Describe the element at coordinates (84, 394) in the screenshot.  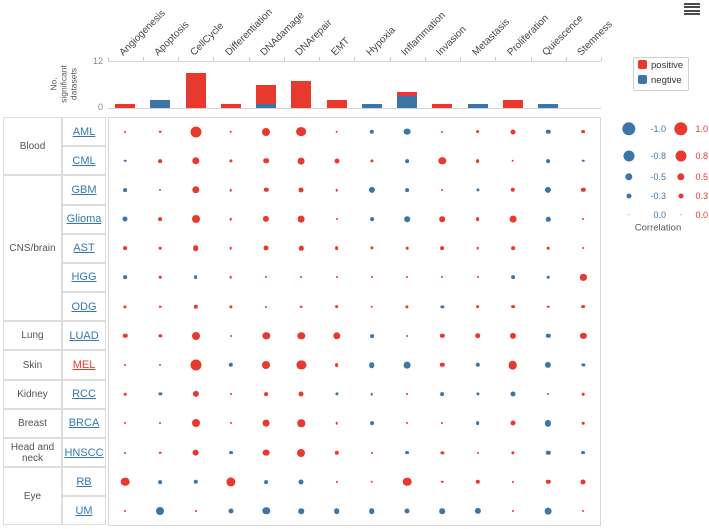
I see `item-link-rcc: RCC` at that location.